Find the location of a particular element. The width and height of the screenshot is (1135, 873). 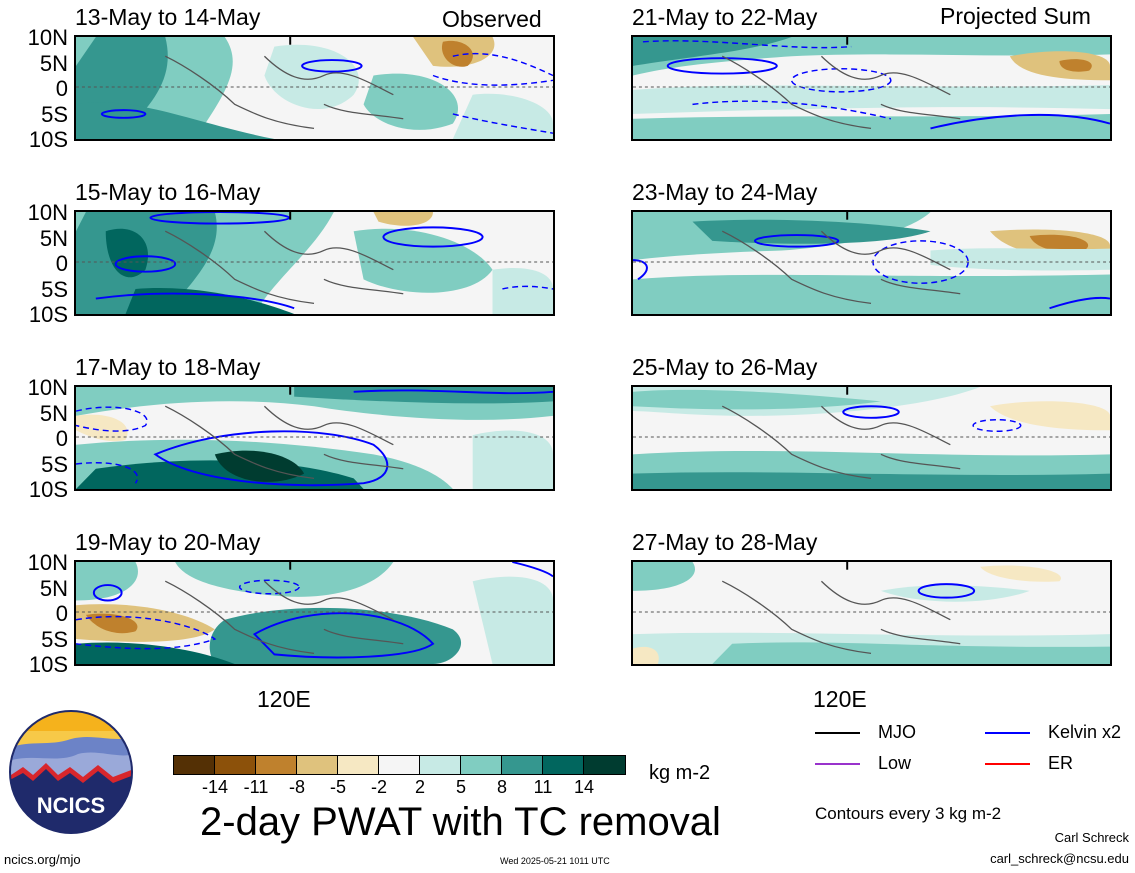

panel-title: 27-May to 28-May is located at coordinates (725, 542).